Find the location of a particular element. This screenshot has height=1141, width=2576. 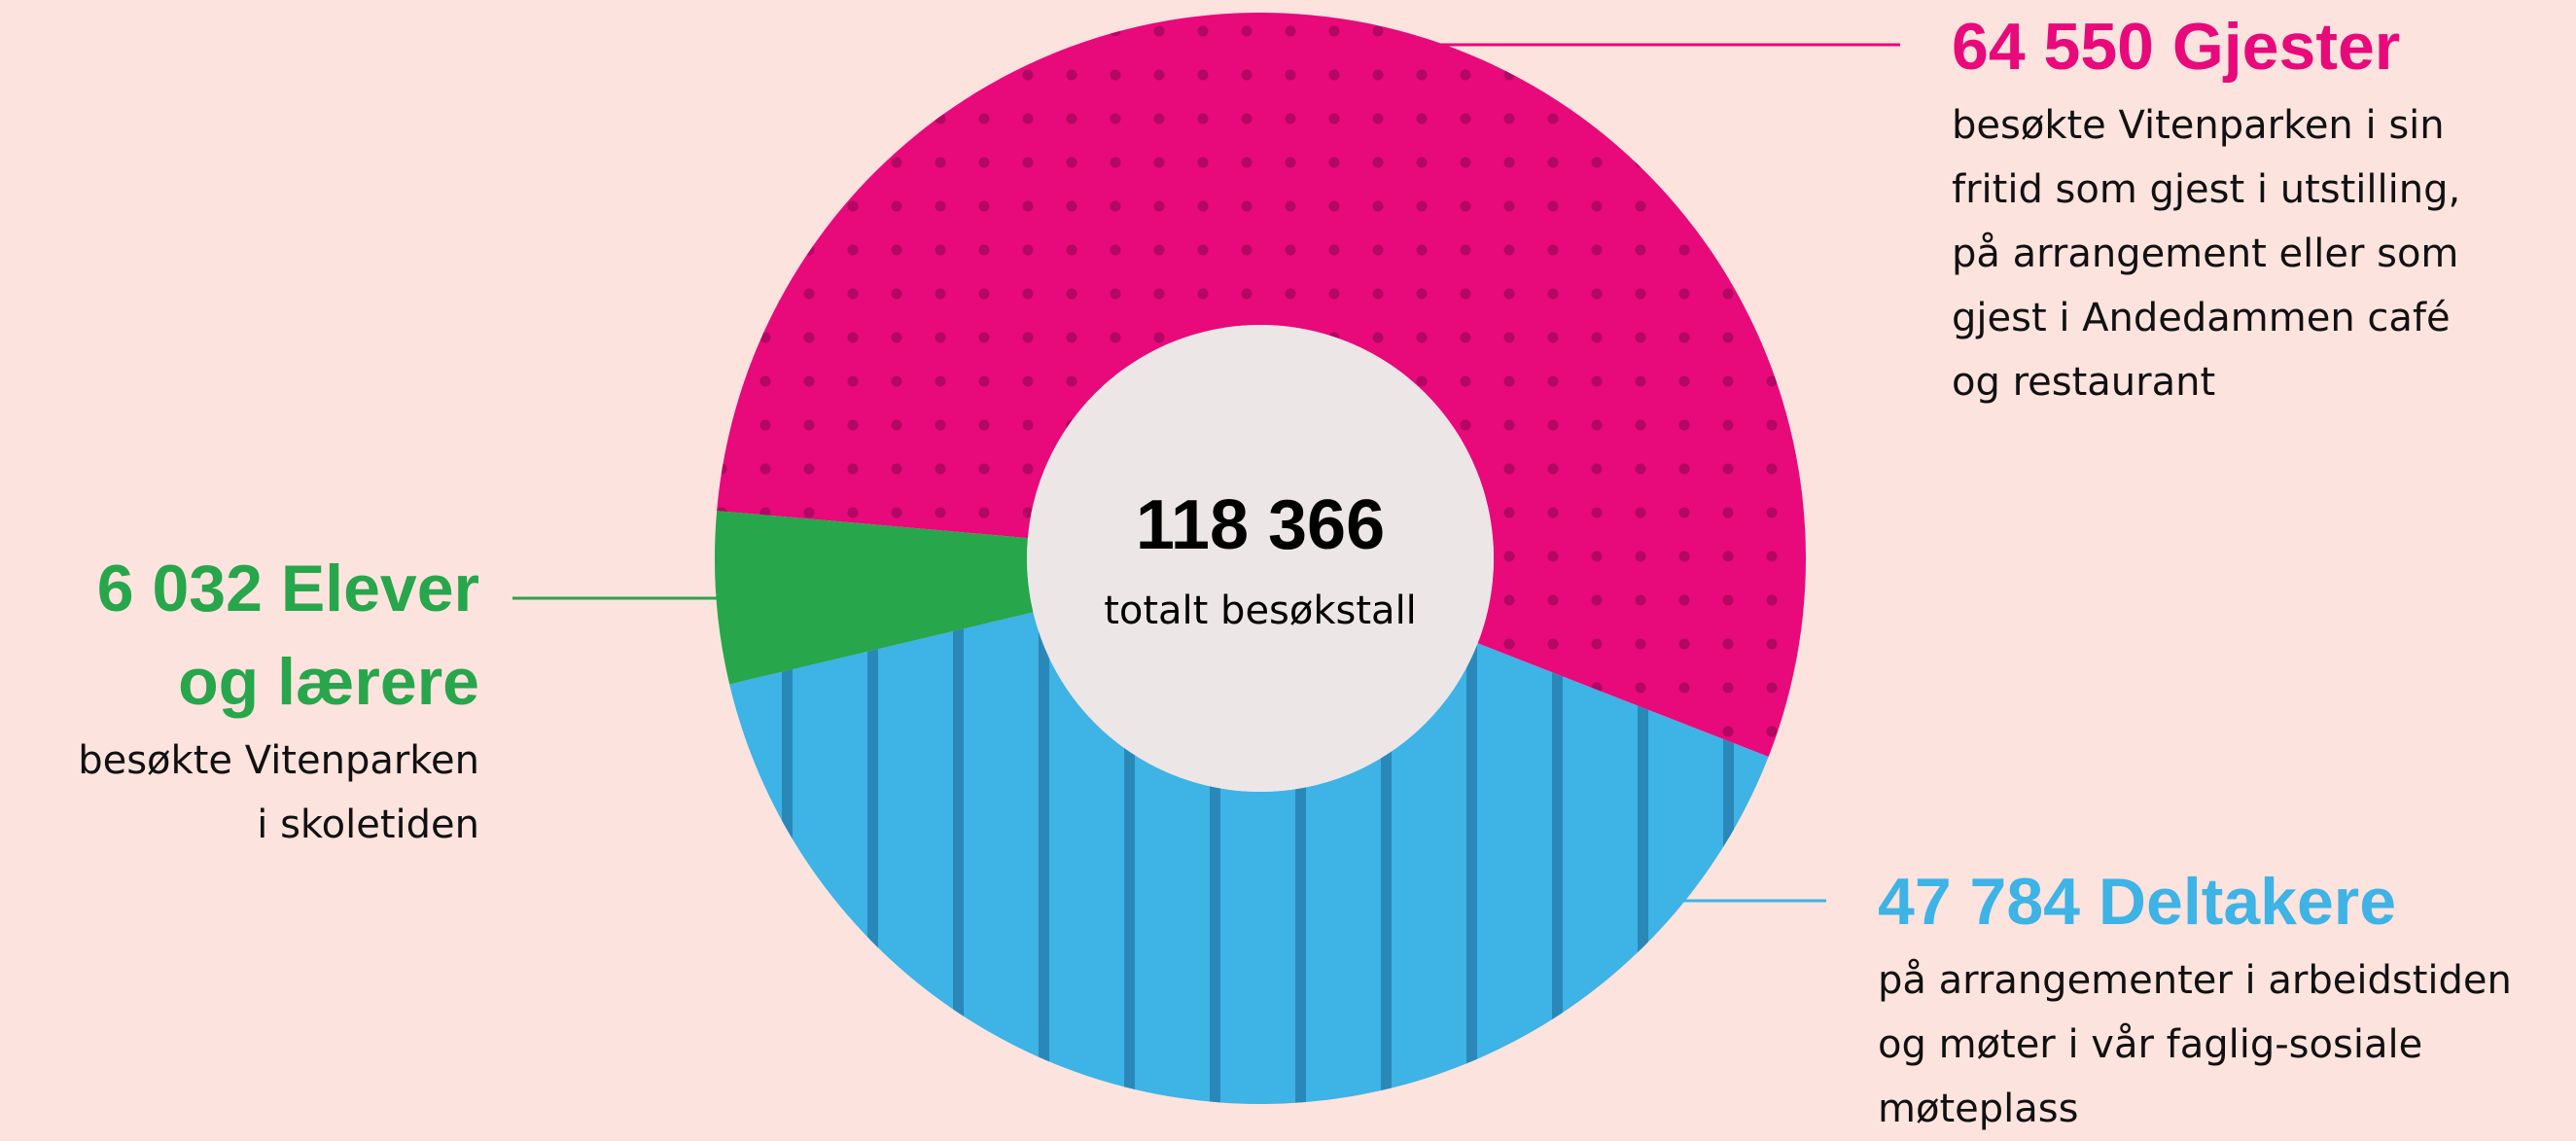

description-text: møteplass is located at coordinates (1979, 1109).